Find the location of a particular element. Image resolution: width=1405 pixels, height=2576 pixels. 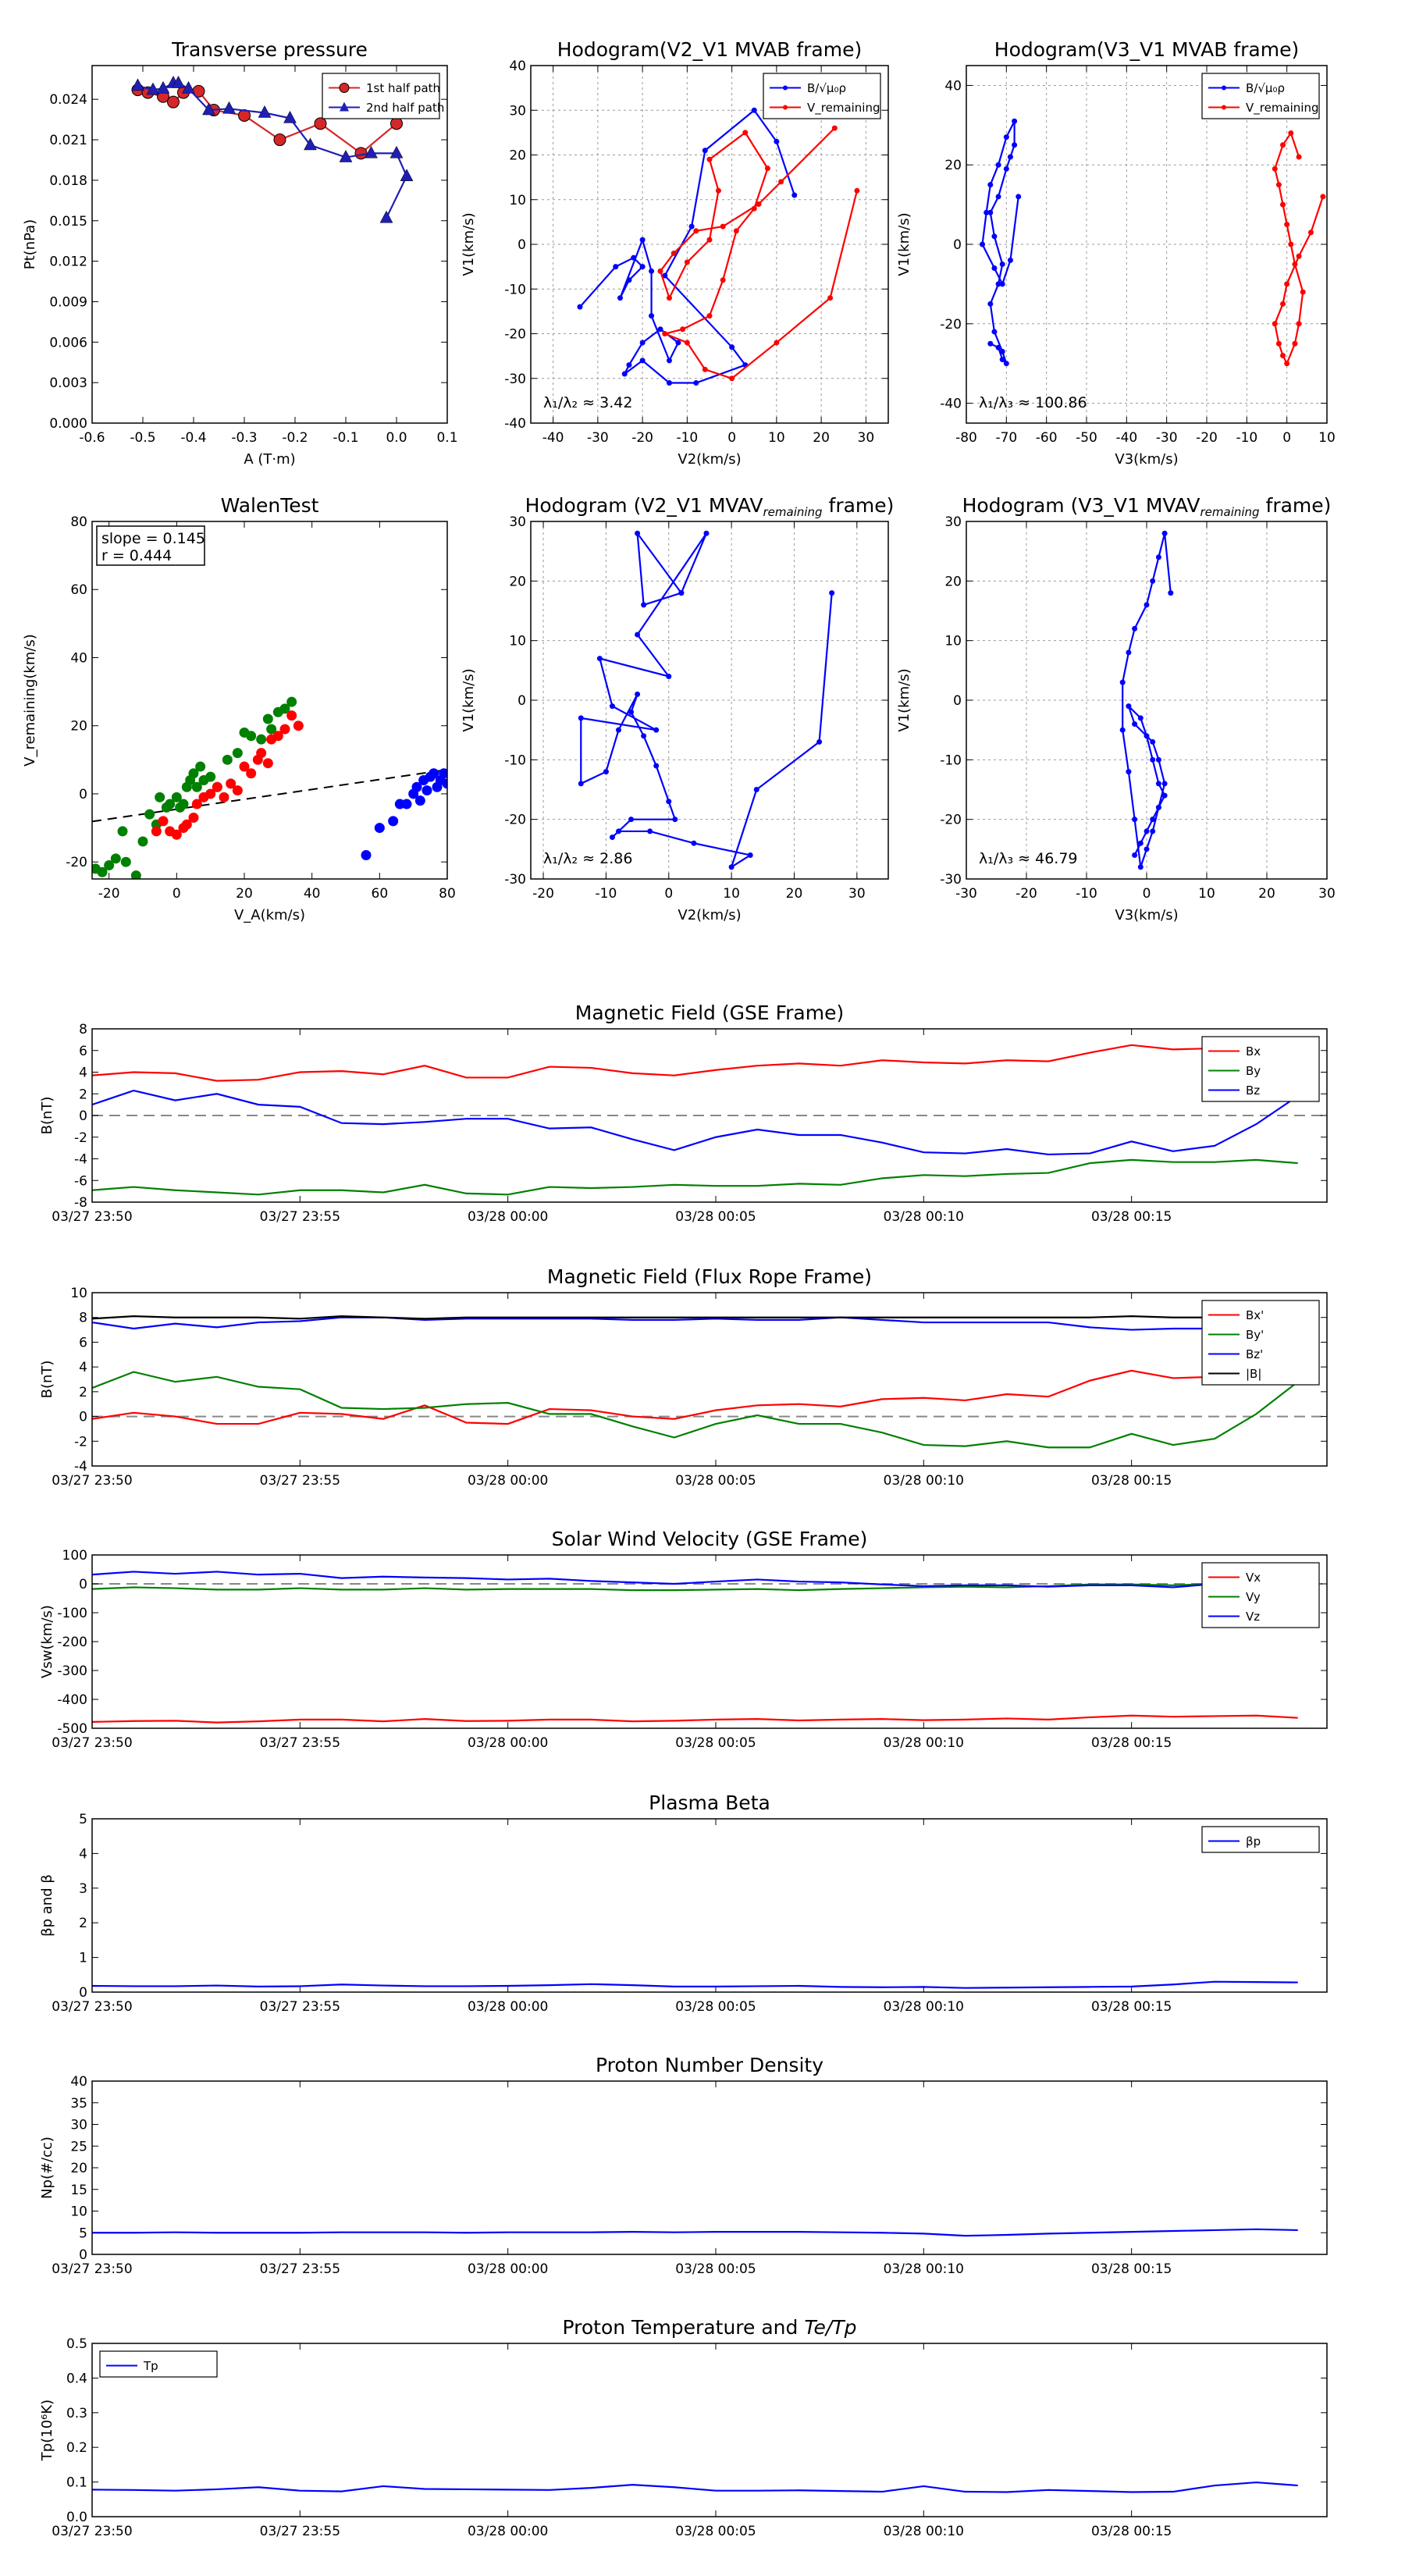

y-tick-label: 3 is located at coordinates (83, 1889).